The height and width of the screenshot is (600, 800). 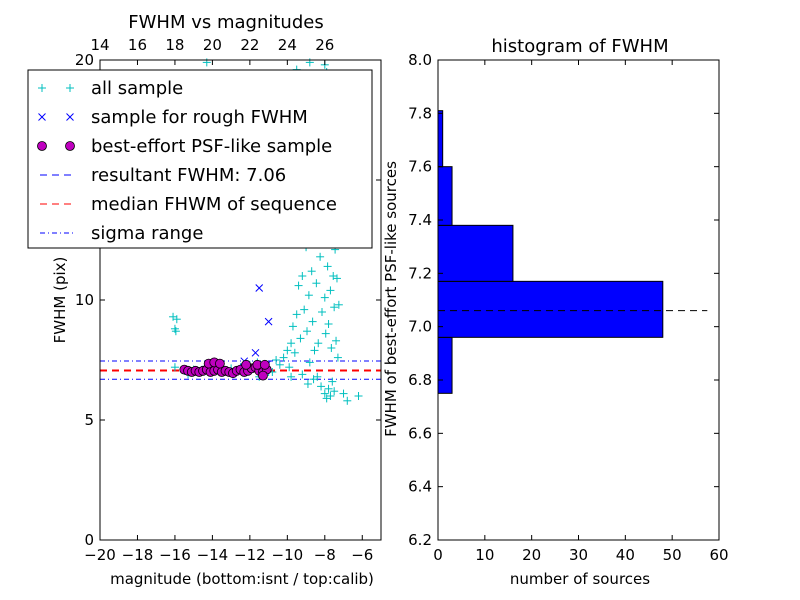 I want to click on histogram-title: histogram of FWHM, so click(x=579, y=46).